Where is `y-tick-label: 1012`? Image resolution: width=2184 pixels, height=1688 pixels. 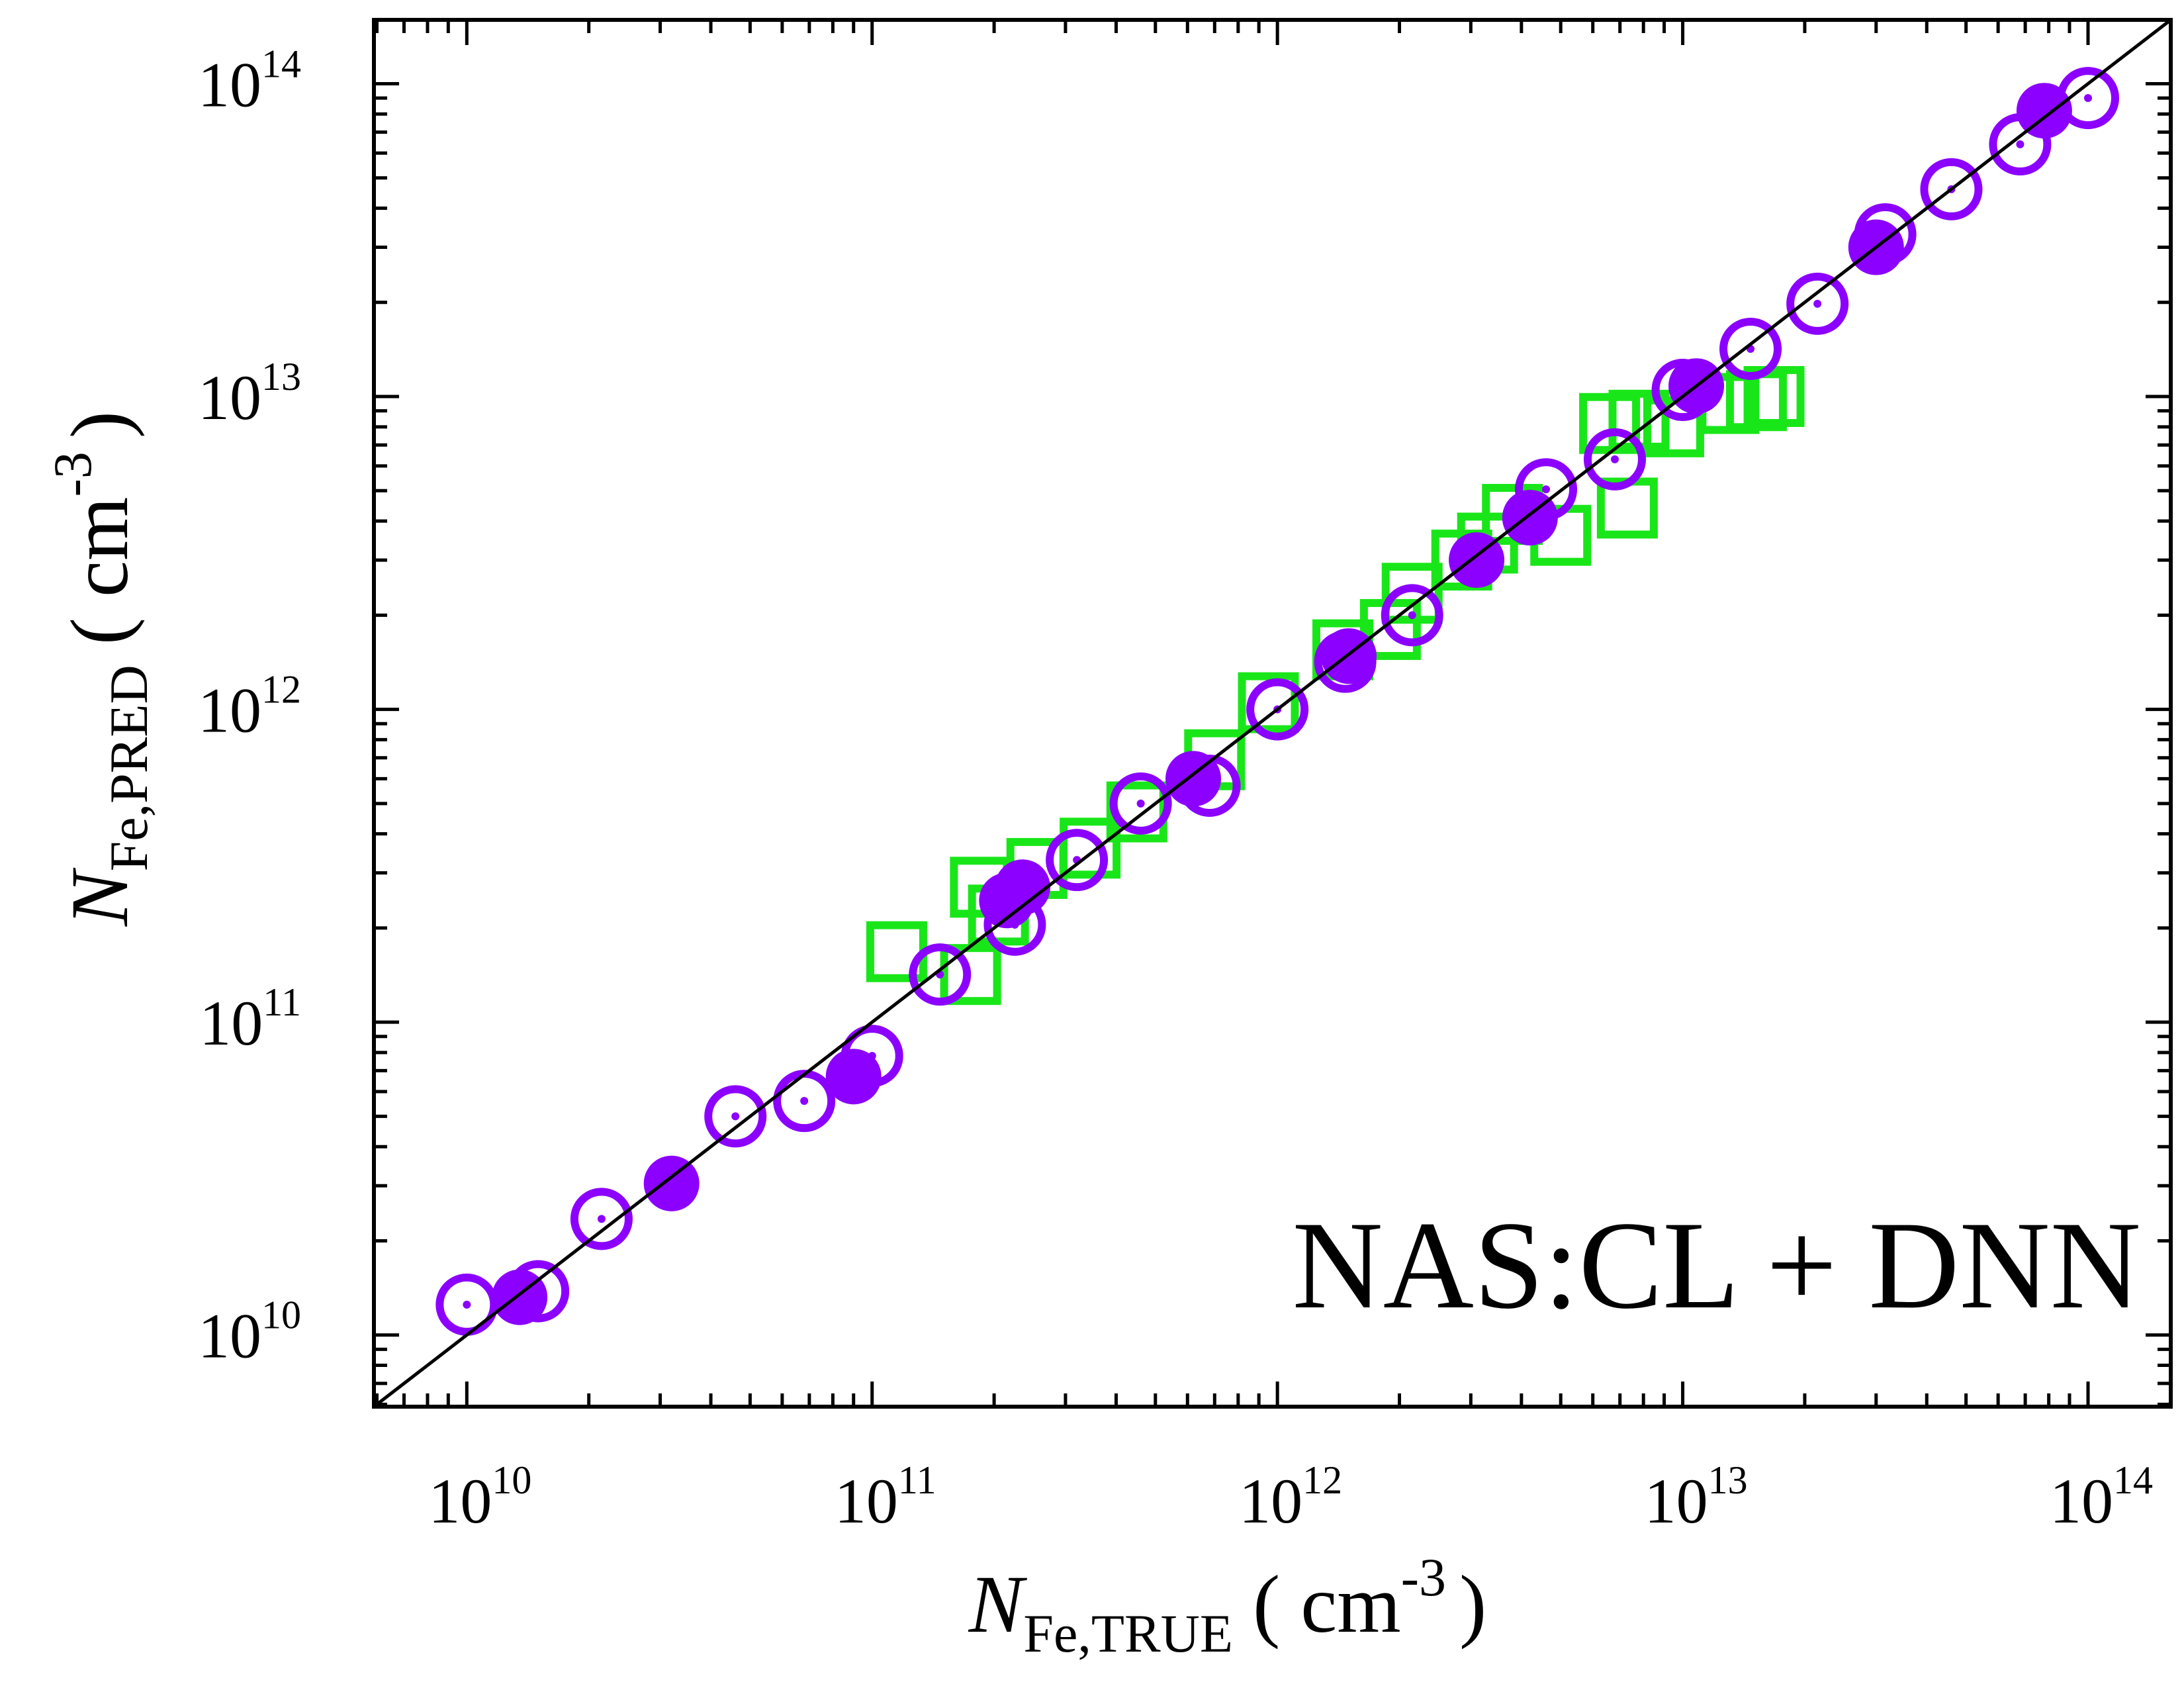 y-tick-label: 1012 is located at coordinates (250, 707).